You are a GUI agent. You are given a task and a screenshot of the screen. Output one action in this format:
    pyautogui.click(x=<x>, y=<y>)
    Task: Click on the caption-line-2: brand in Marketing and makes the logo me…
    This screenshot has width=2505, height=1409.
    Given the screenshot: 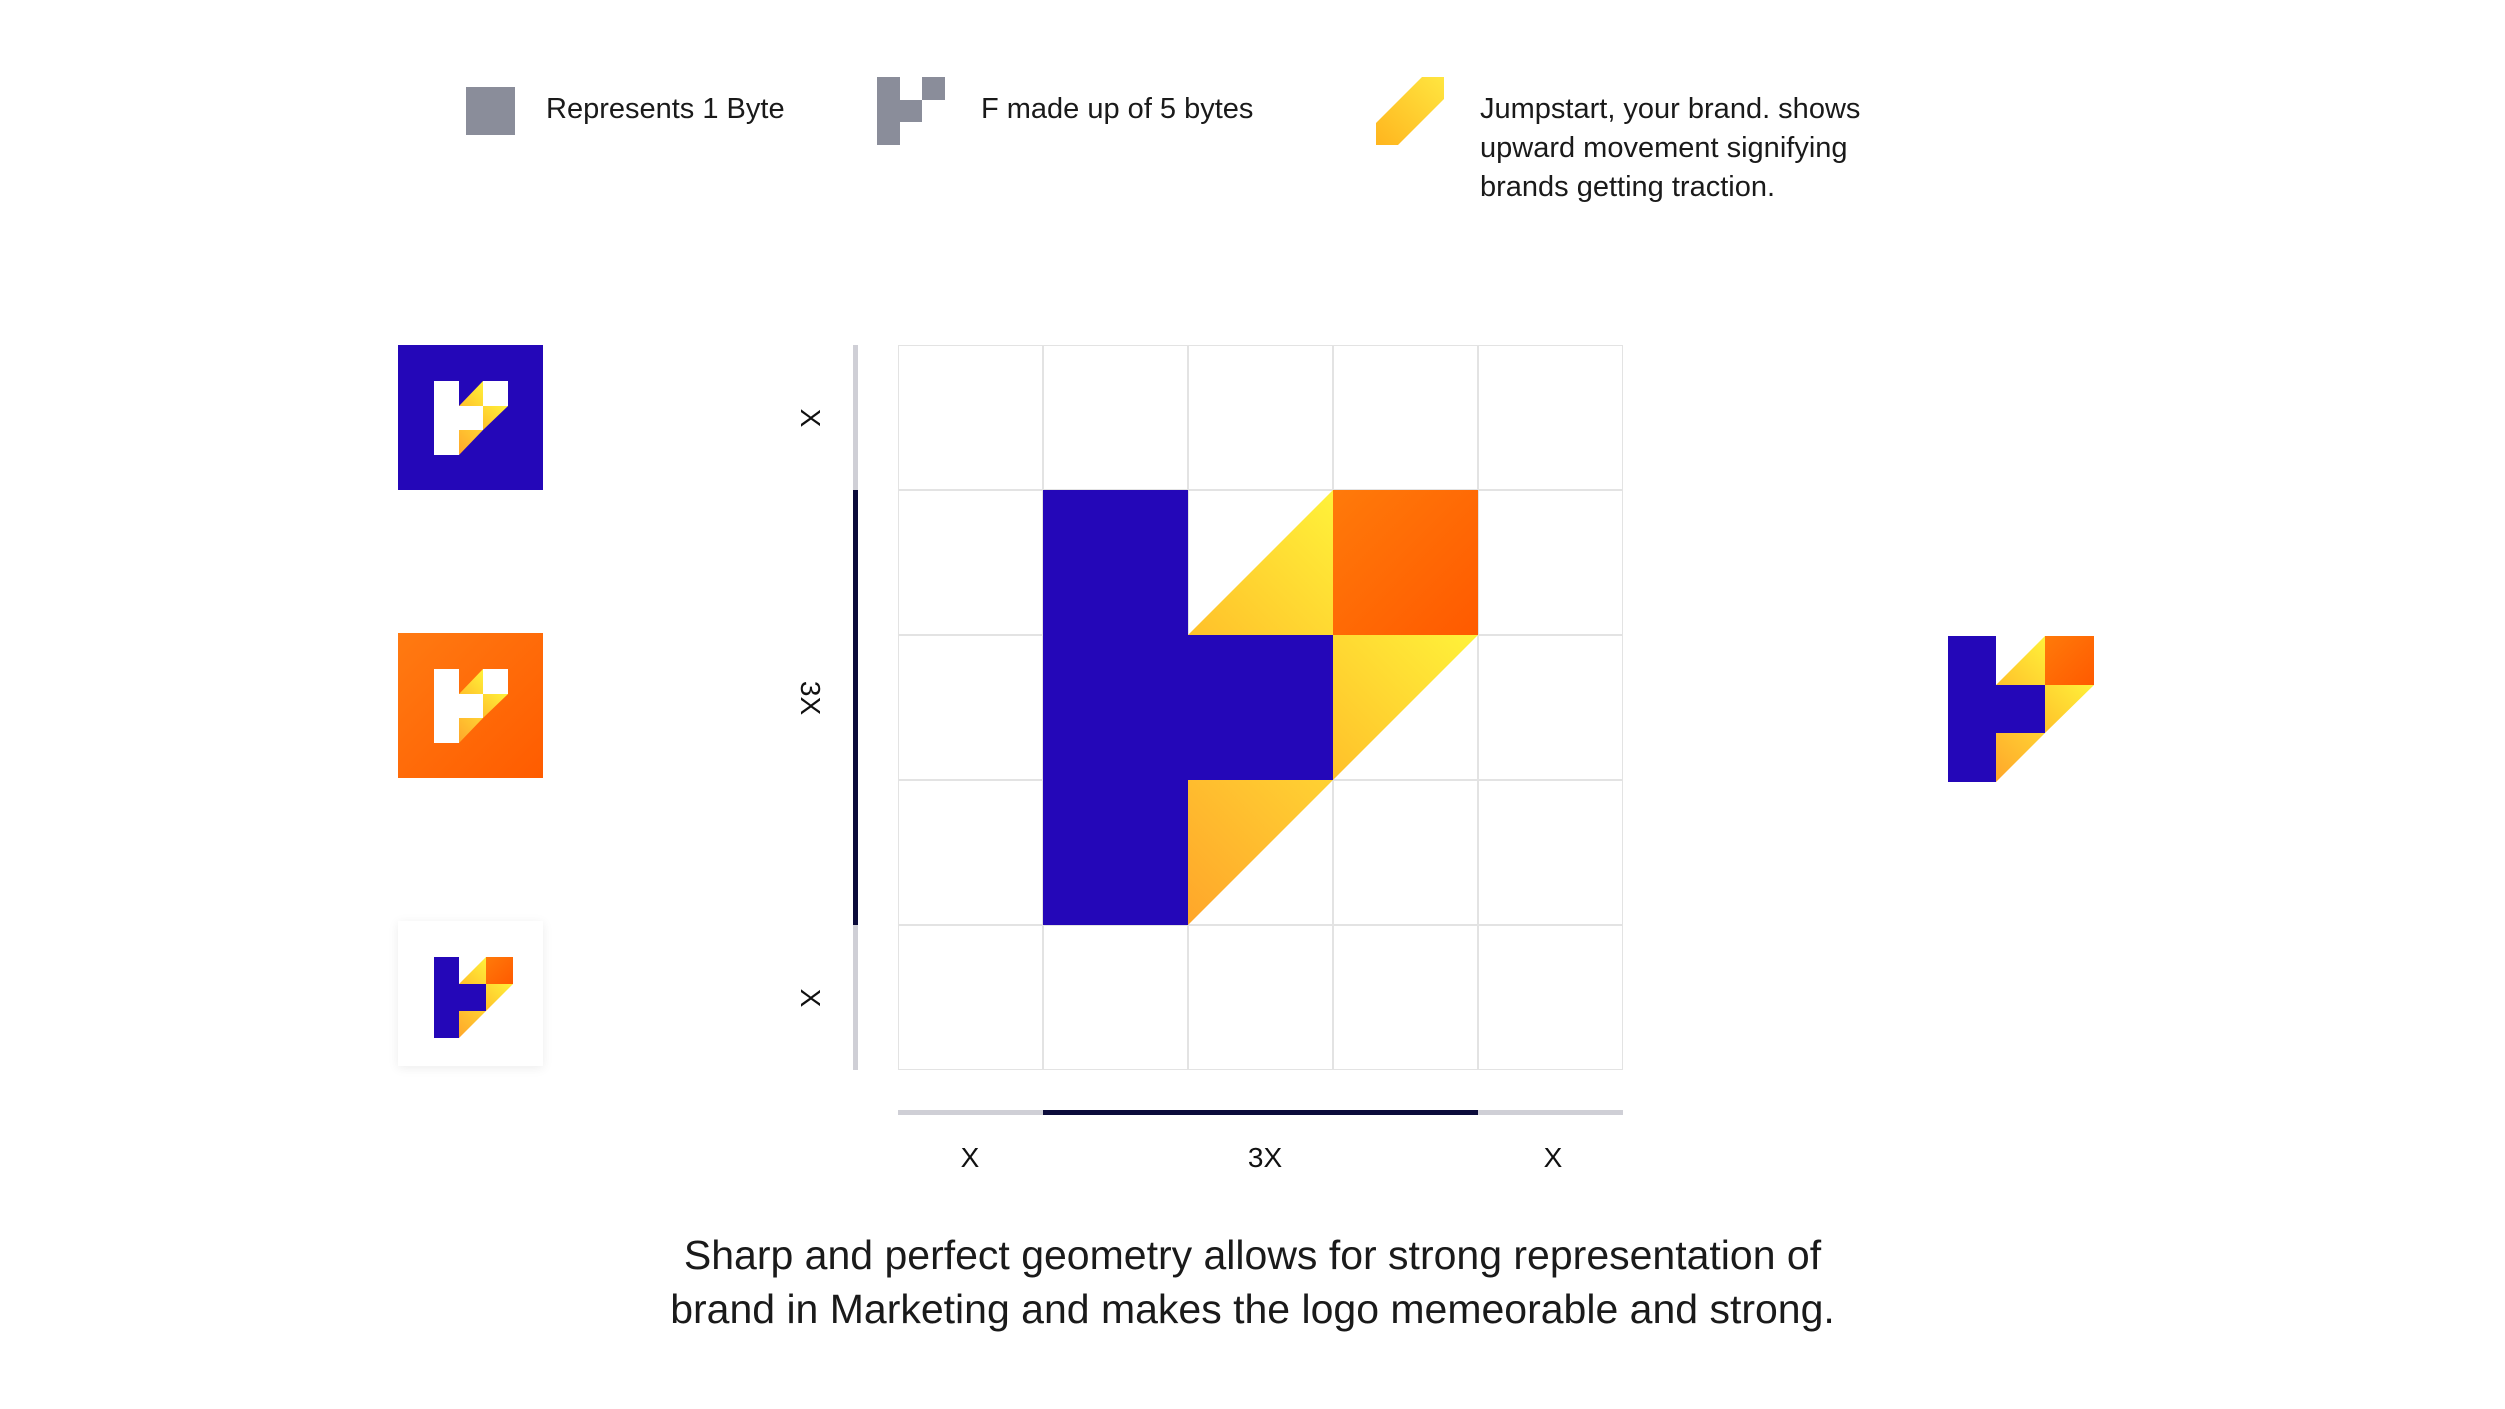 What is the action you would take?
    pyautogui.click(x=1252, y=1309)
    